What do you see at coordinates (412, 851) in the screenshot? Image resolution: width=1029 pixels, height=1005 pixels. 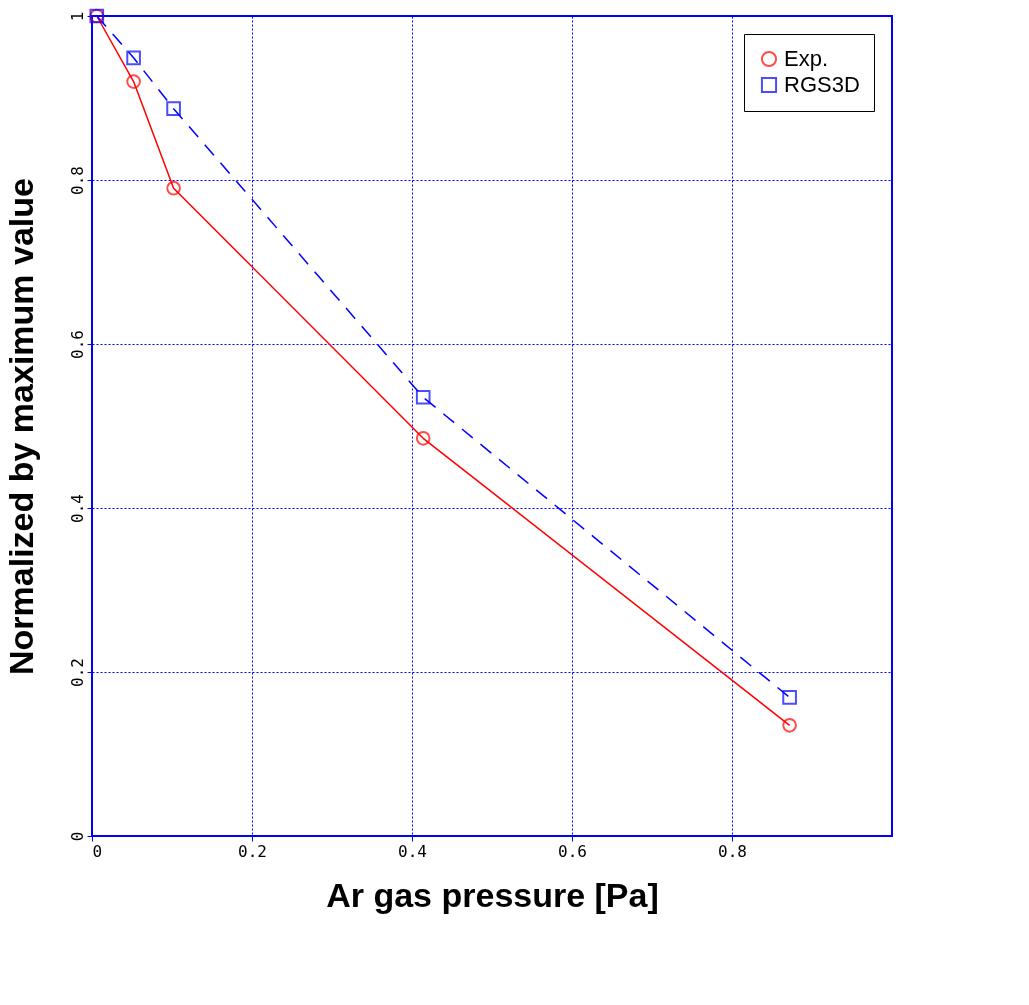 I see `x-tick-label: 0.4` at bounding box center [412, 851].